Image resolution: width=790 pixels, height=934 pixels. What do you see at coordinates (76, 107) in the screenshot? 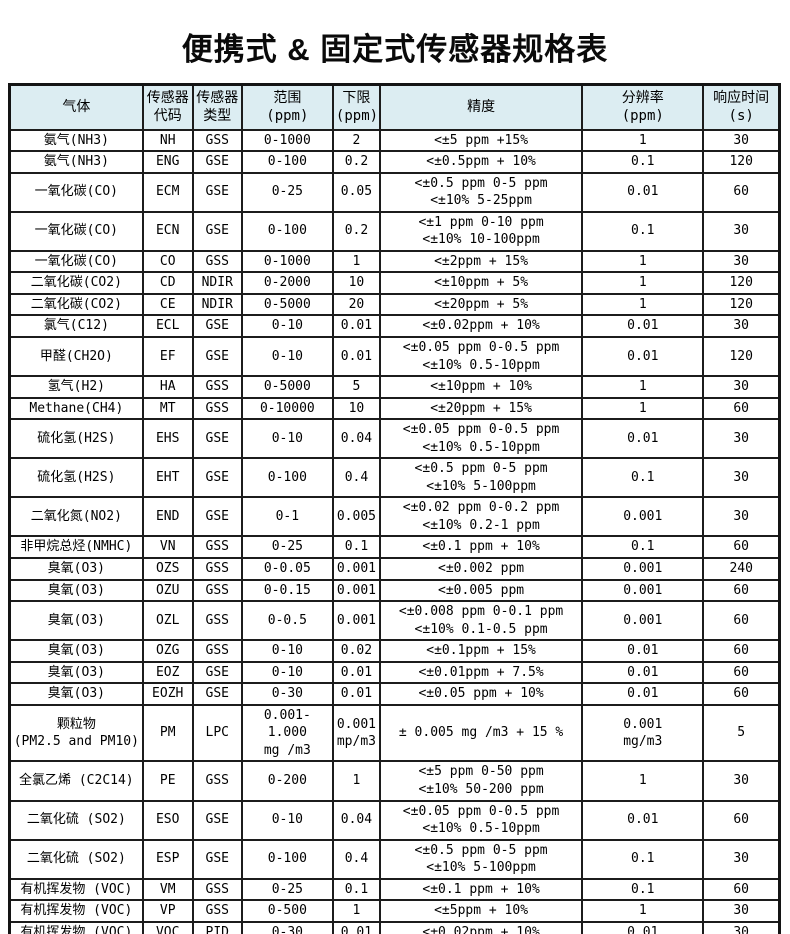
I see `column-header-gas: 气体` at bounding box center [76, 107].